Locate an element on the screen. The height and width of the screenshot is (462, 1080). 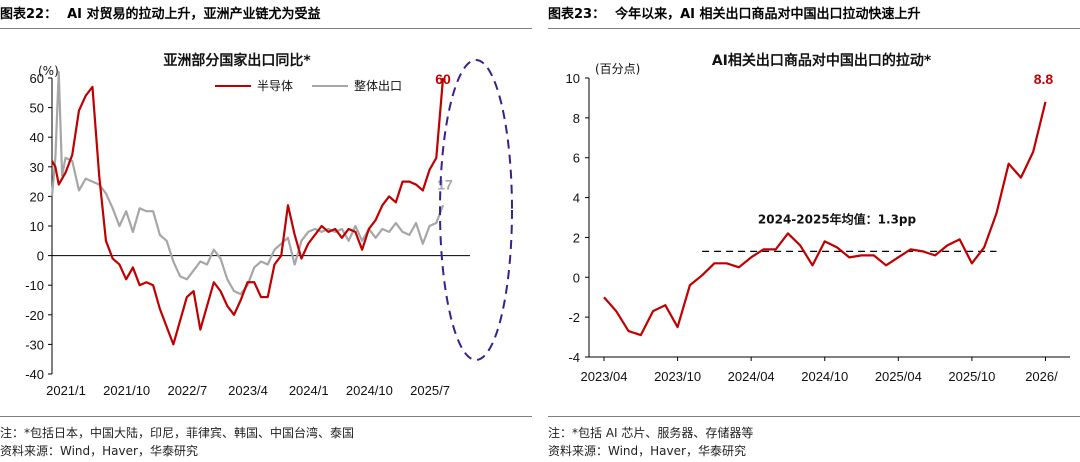
y-tick-label: -30 is located at coordinates (34, 344).